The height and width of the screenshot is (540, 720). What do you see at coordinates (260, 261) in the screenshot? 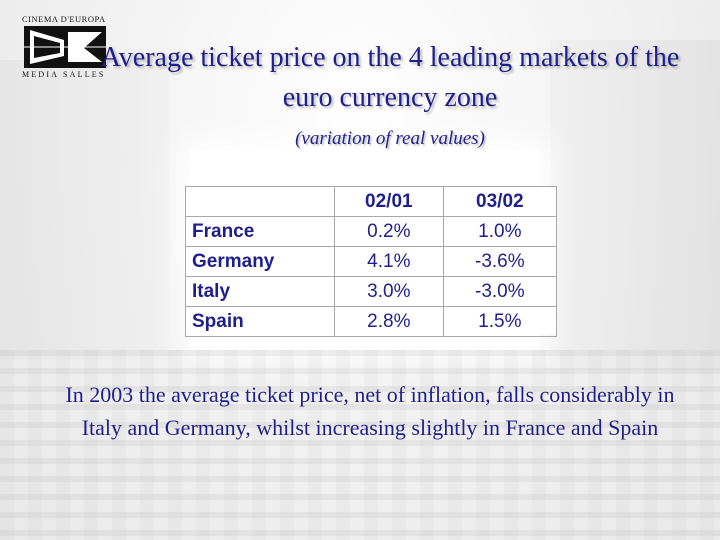
I see `row-label: Germany` at bounding box center [260, 261].